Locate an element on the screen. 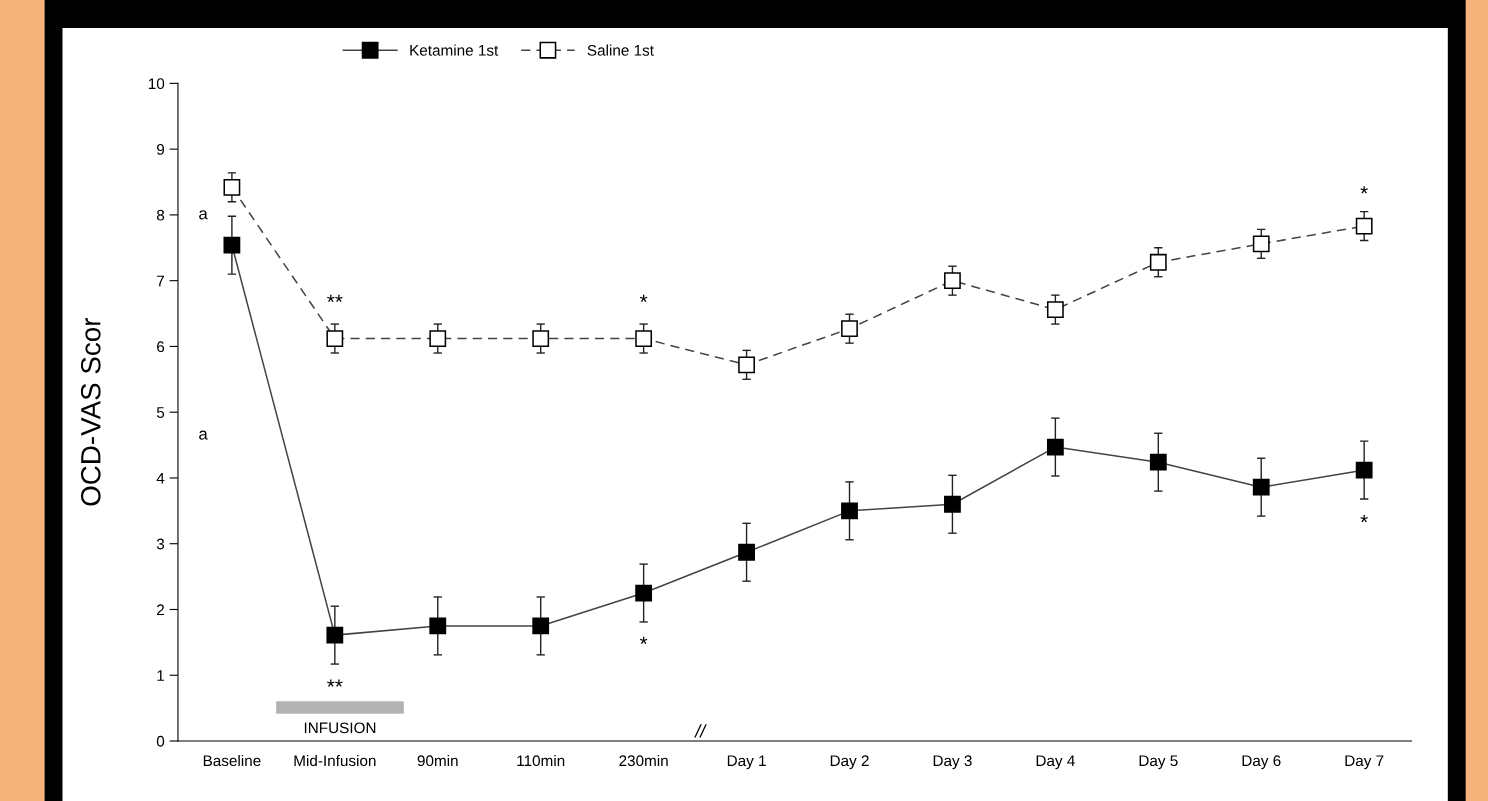  x-tick-label: 110min is located at coordinates (541, 760).